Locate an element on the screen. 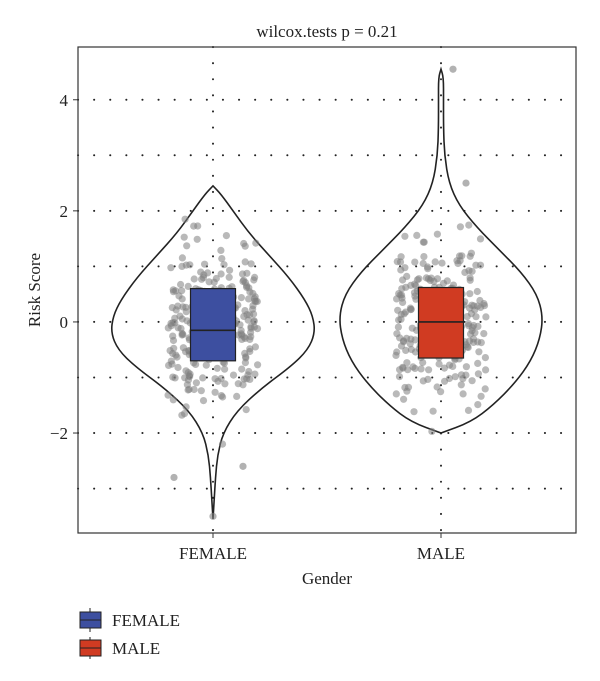  legend-label-female: FEMALE is located at coordinates (146, 620).